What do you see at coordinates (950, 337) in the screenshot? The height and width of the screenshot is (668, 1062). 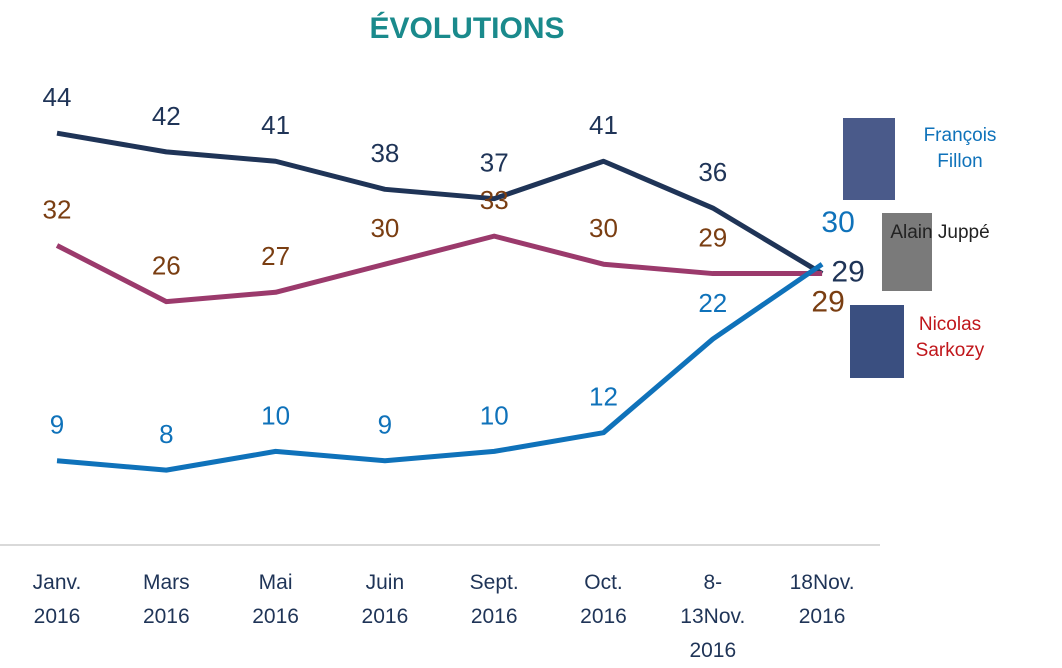 I see `legend-entry: Nicolas Sarkozy` at bounding box center [950, 337].